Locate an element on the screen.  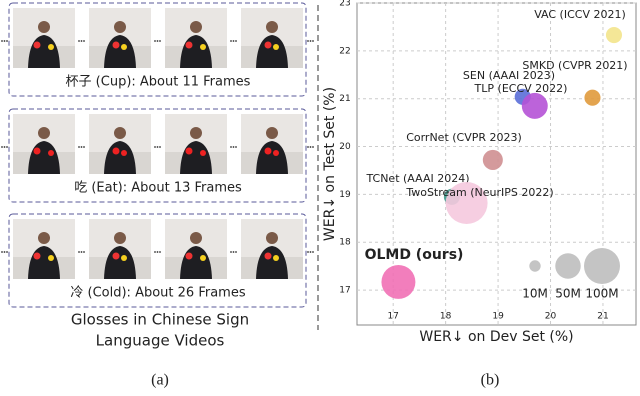
bubble-label: TCNet (AAAI 2024) is located at coordinates (417, 178).